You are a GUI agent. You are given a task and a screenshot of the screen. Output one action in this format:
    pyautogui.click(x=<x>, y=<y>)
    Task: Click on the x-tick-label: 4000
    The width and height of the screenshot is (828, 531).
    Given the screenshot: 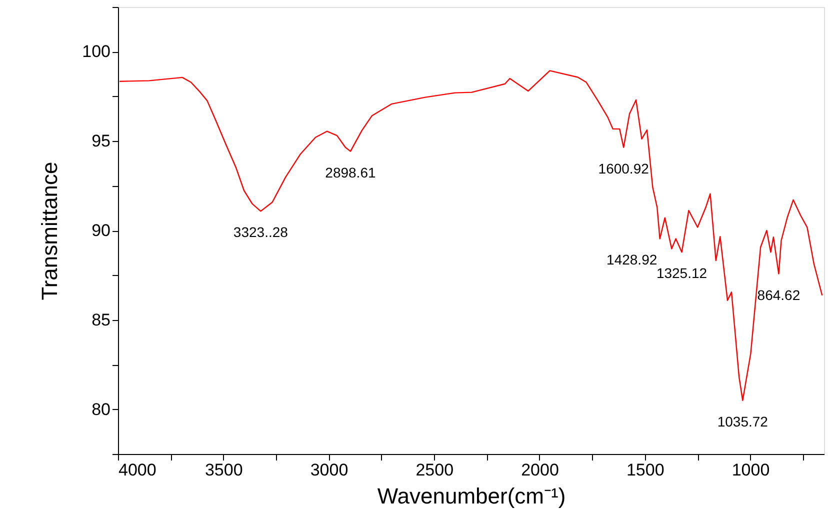 What is the action you would take?
    pyautogui.click(x=137, y=470)
    